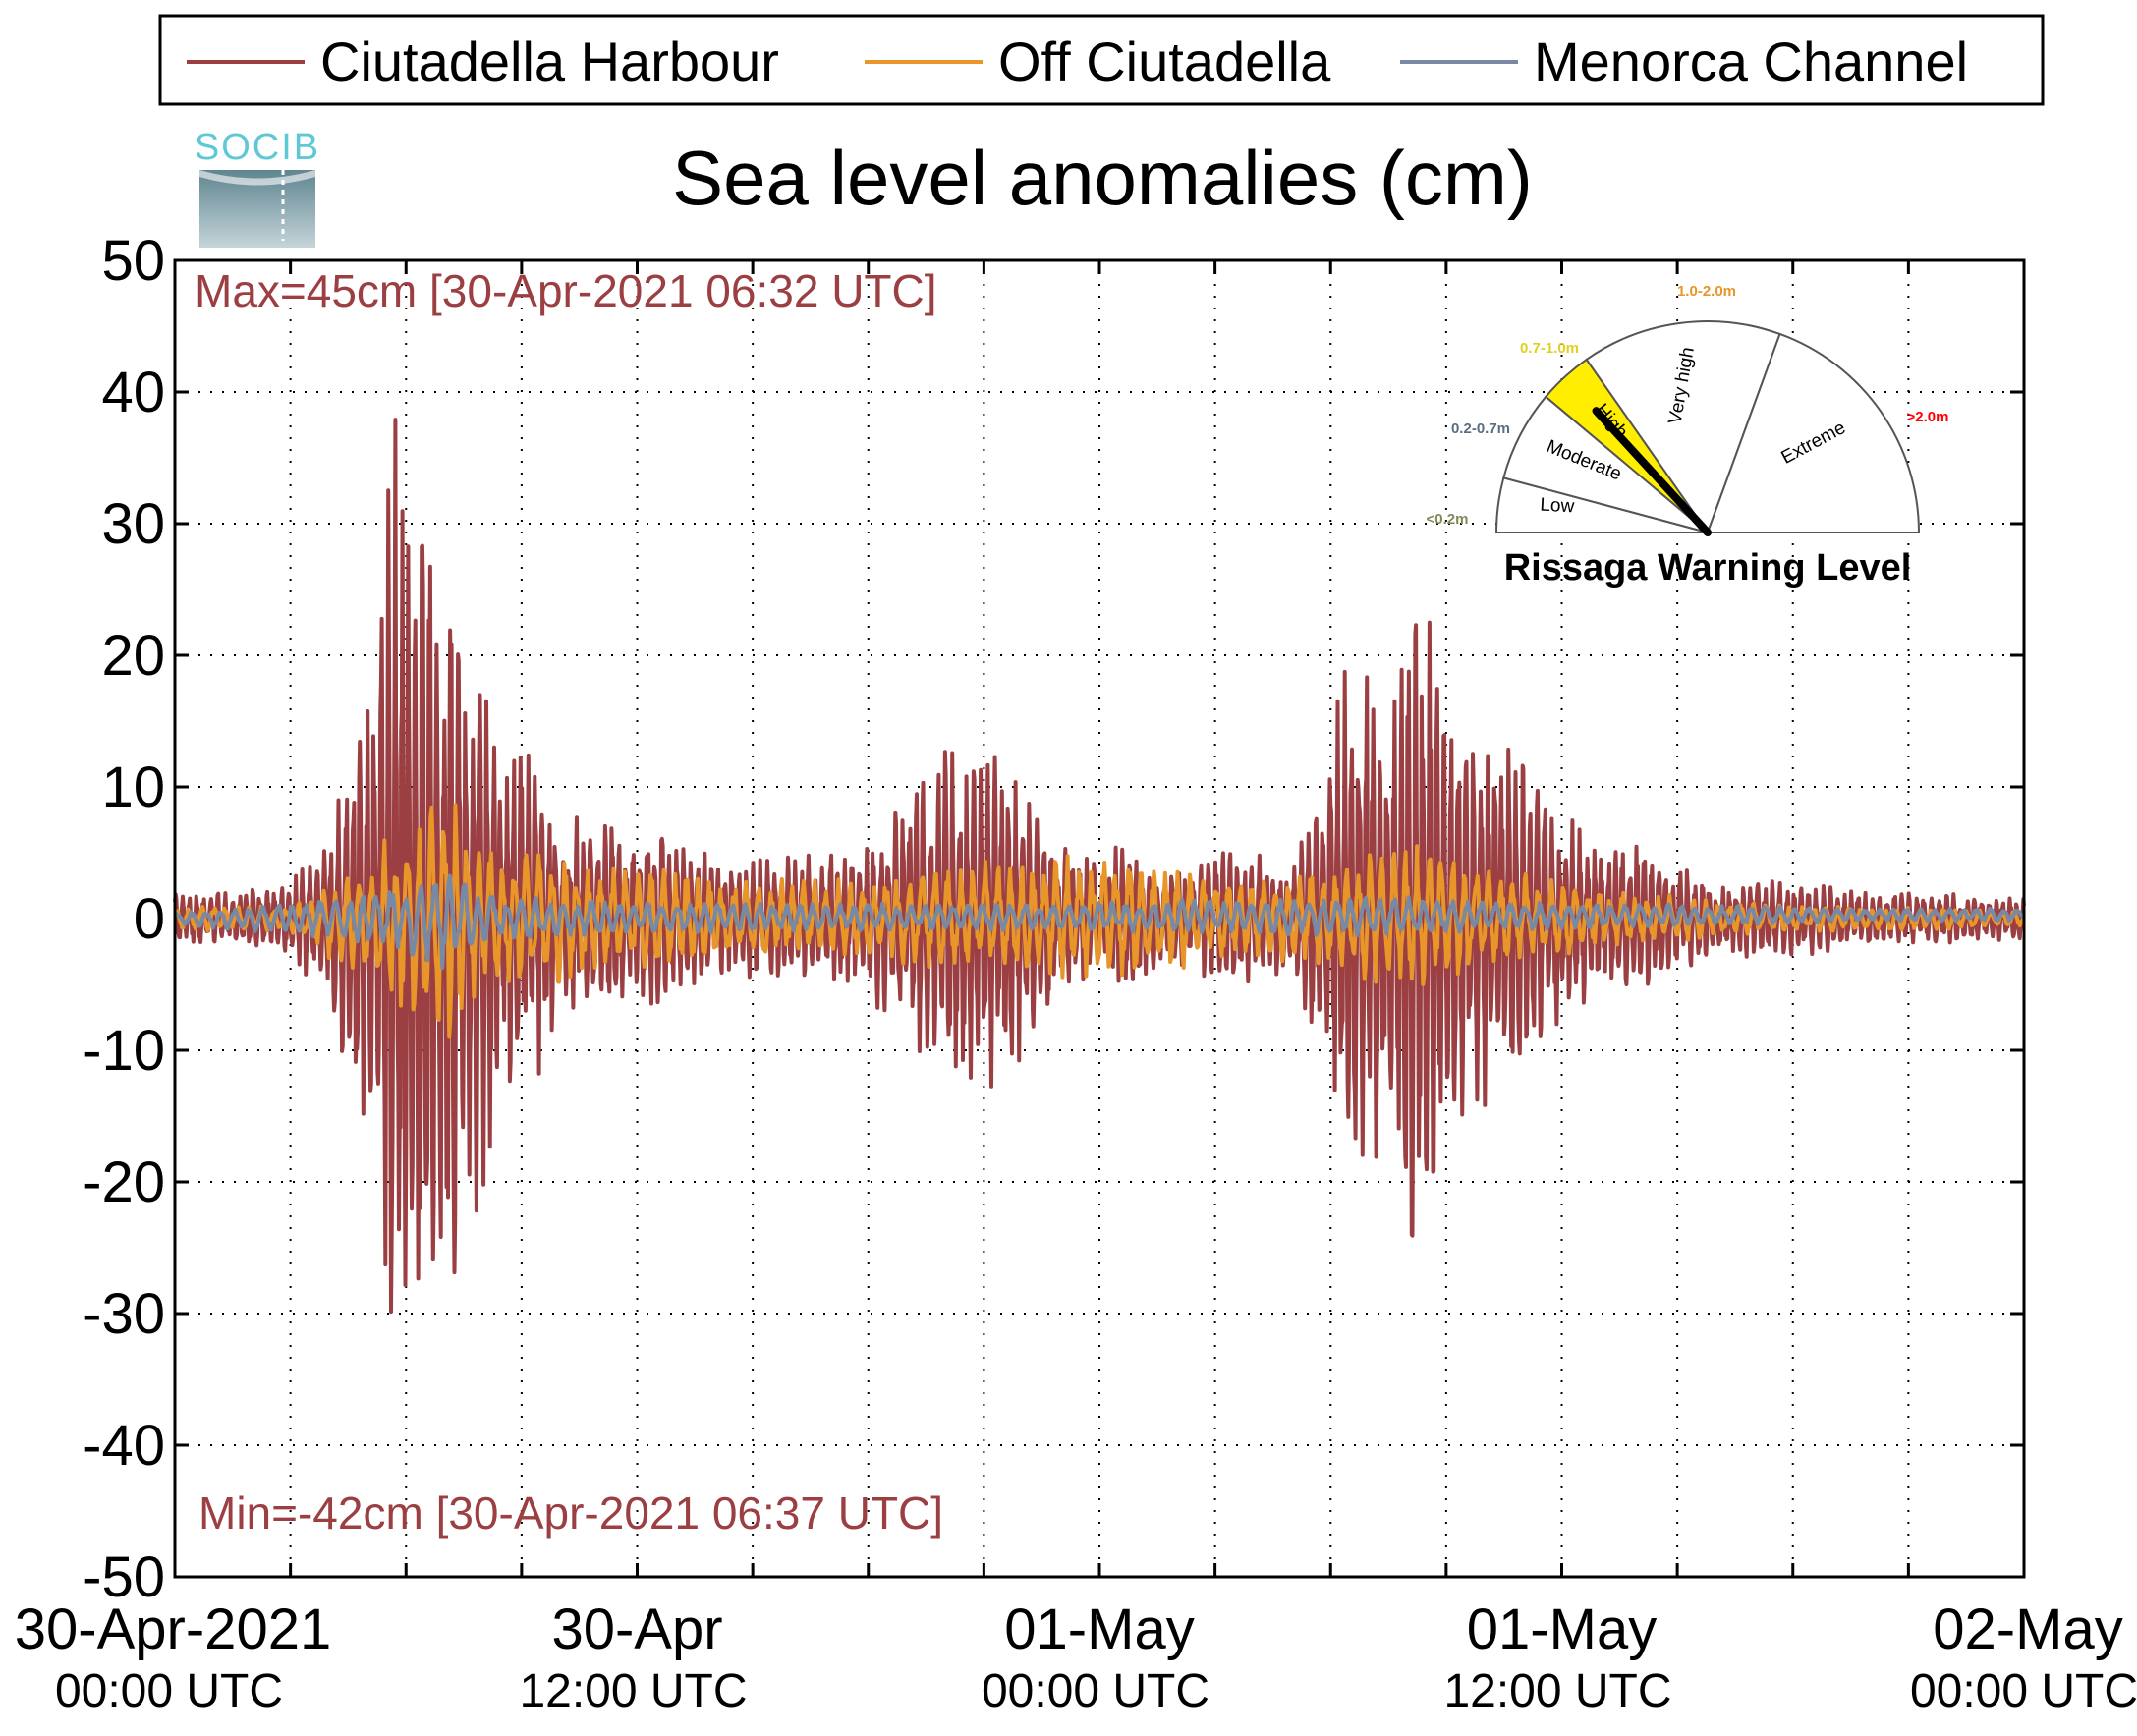 The height and width of the screenshot is (1736, 2137). Describe the element at coordinates (124, 1446) in the screenshot. I see `y-tick-label: -40` at that location.